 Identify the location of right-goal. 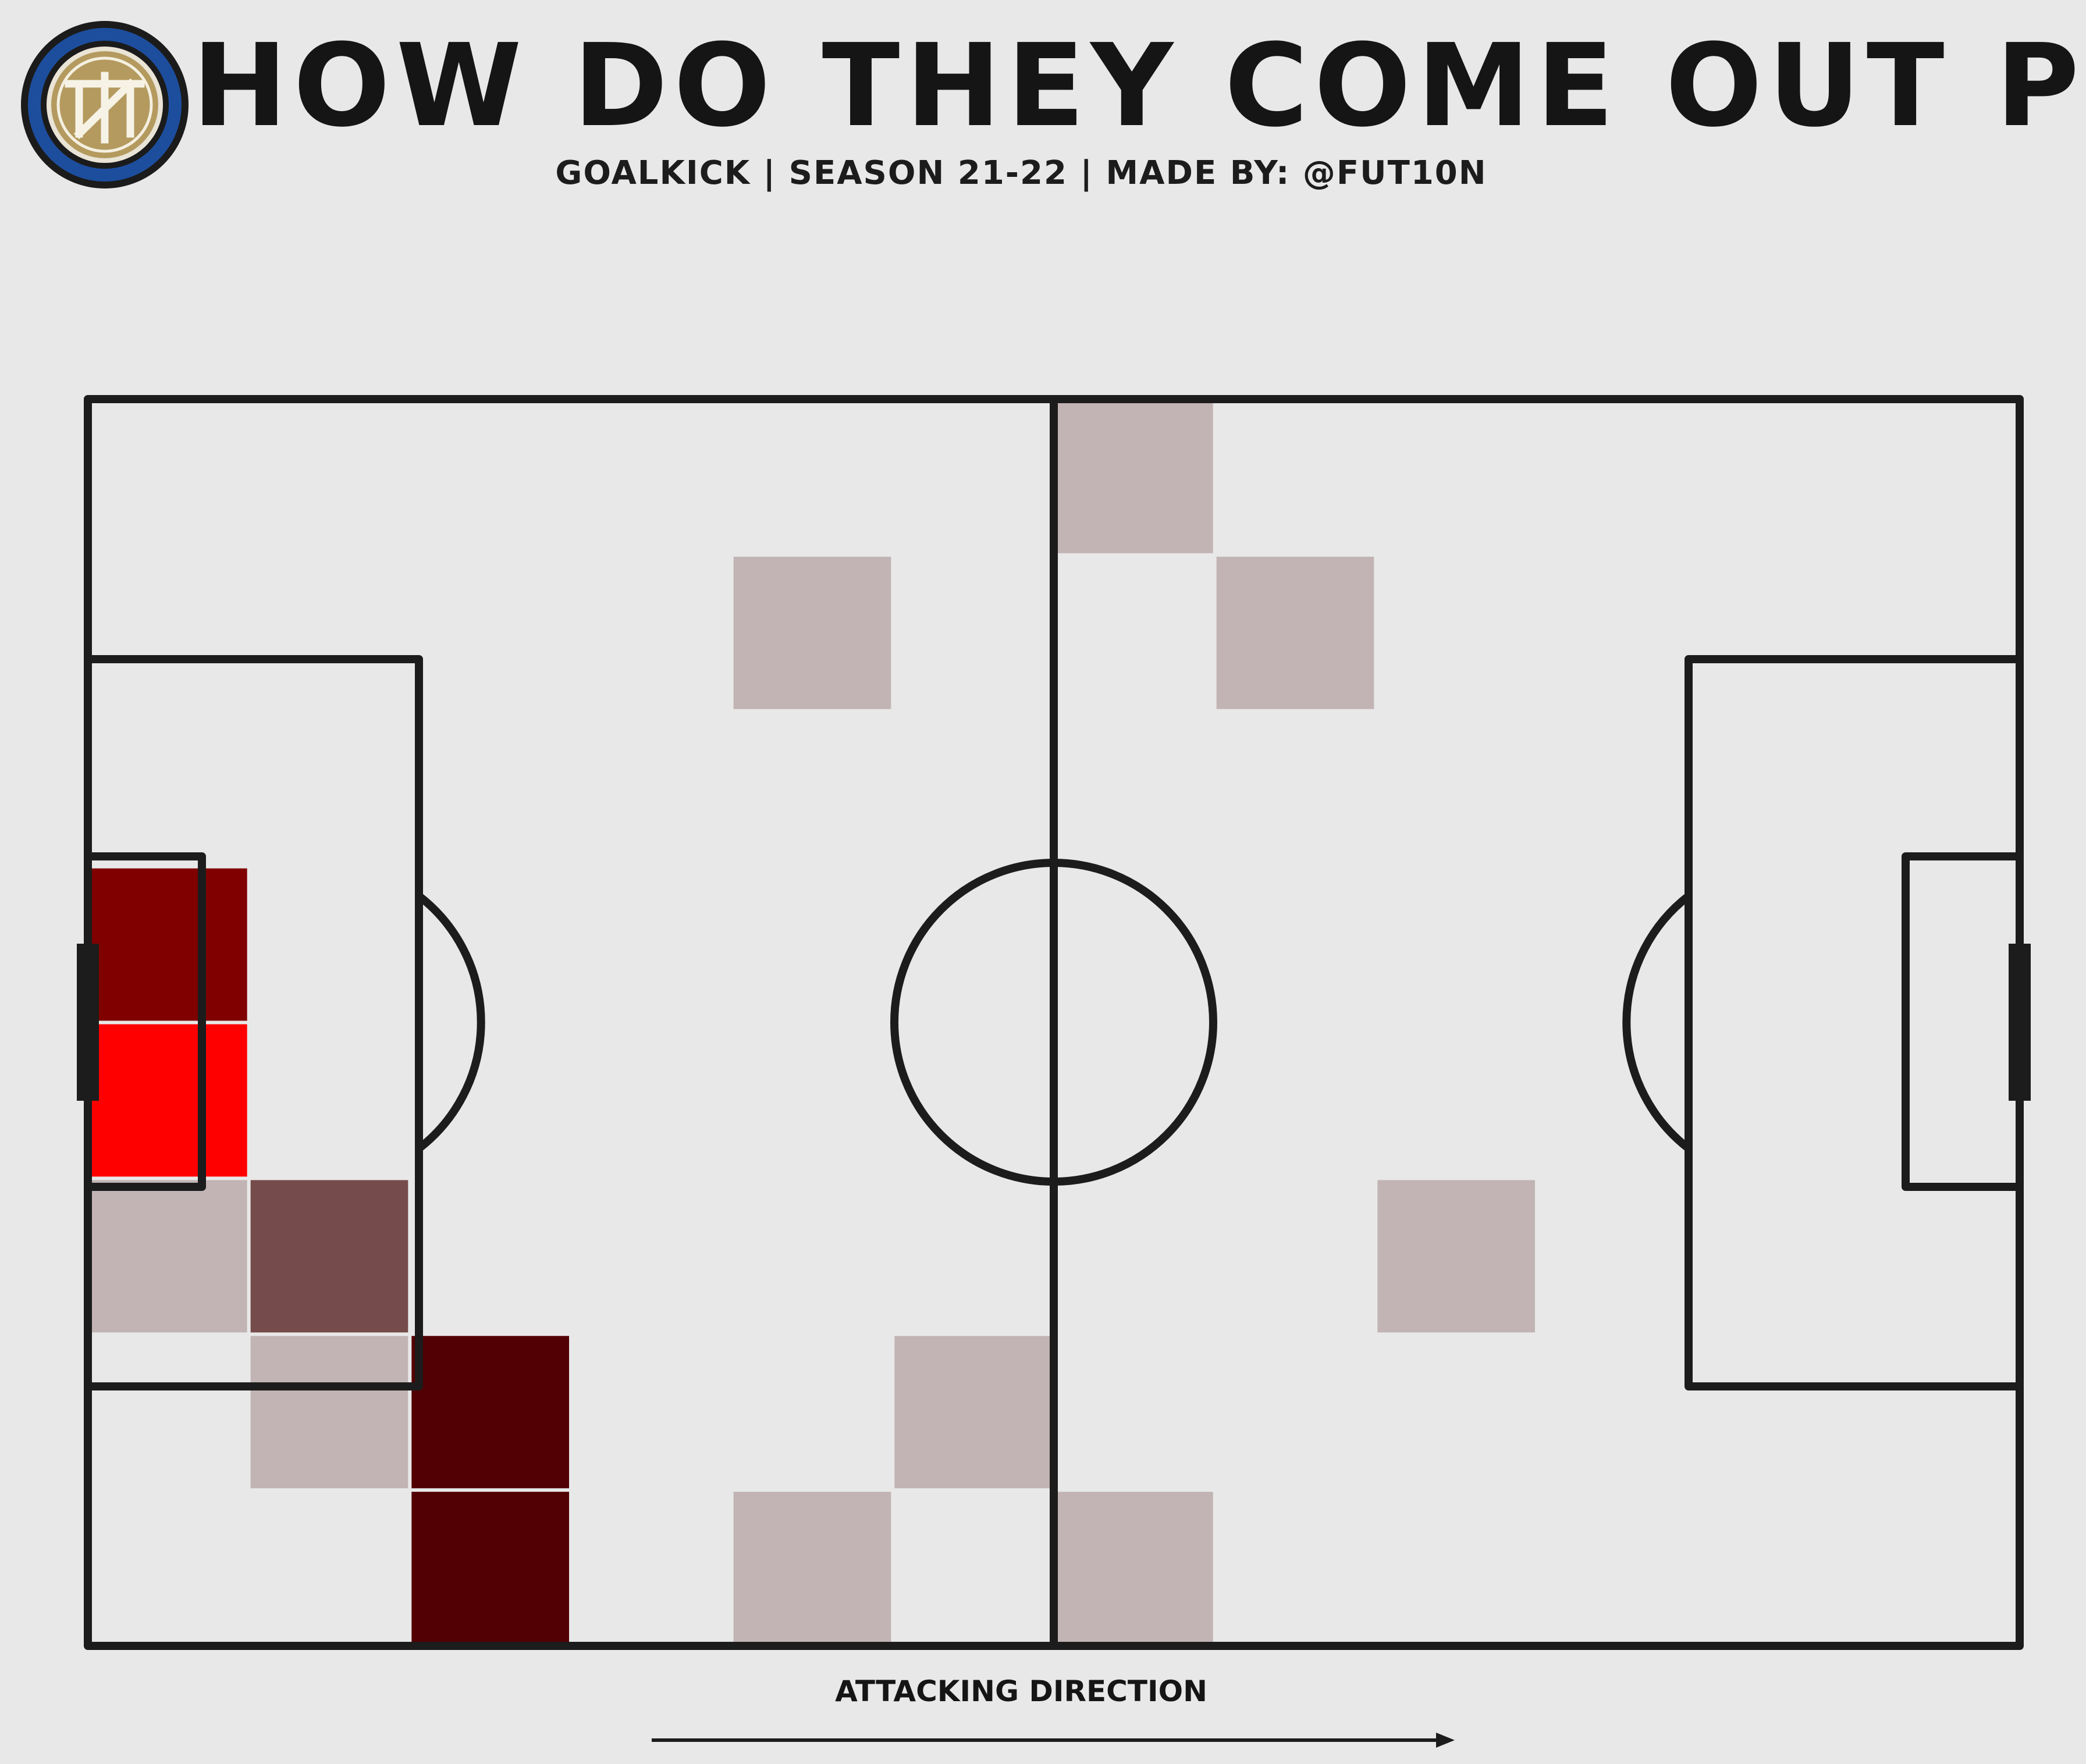
(2020, 1022).